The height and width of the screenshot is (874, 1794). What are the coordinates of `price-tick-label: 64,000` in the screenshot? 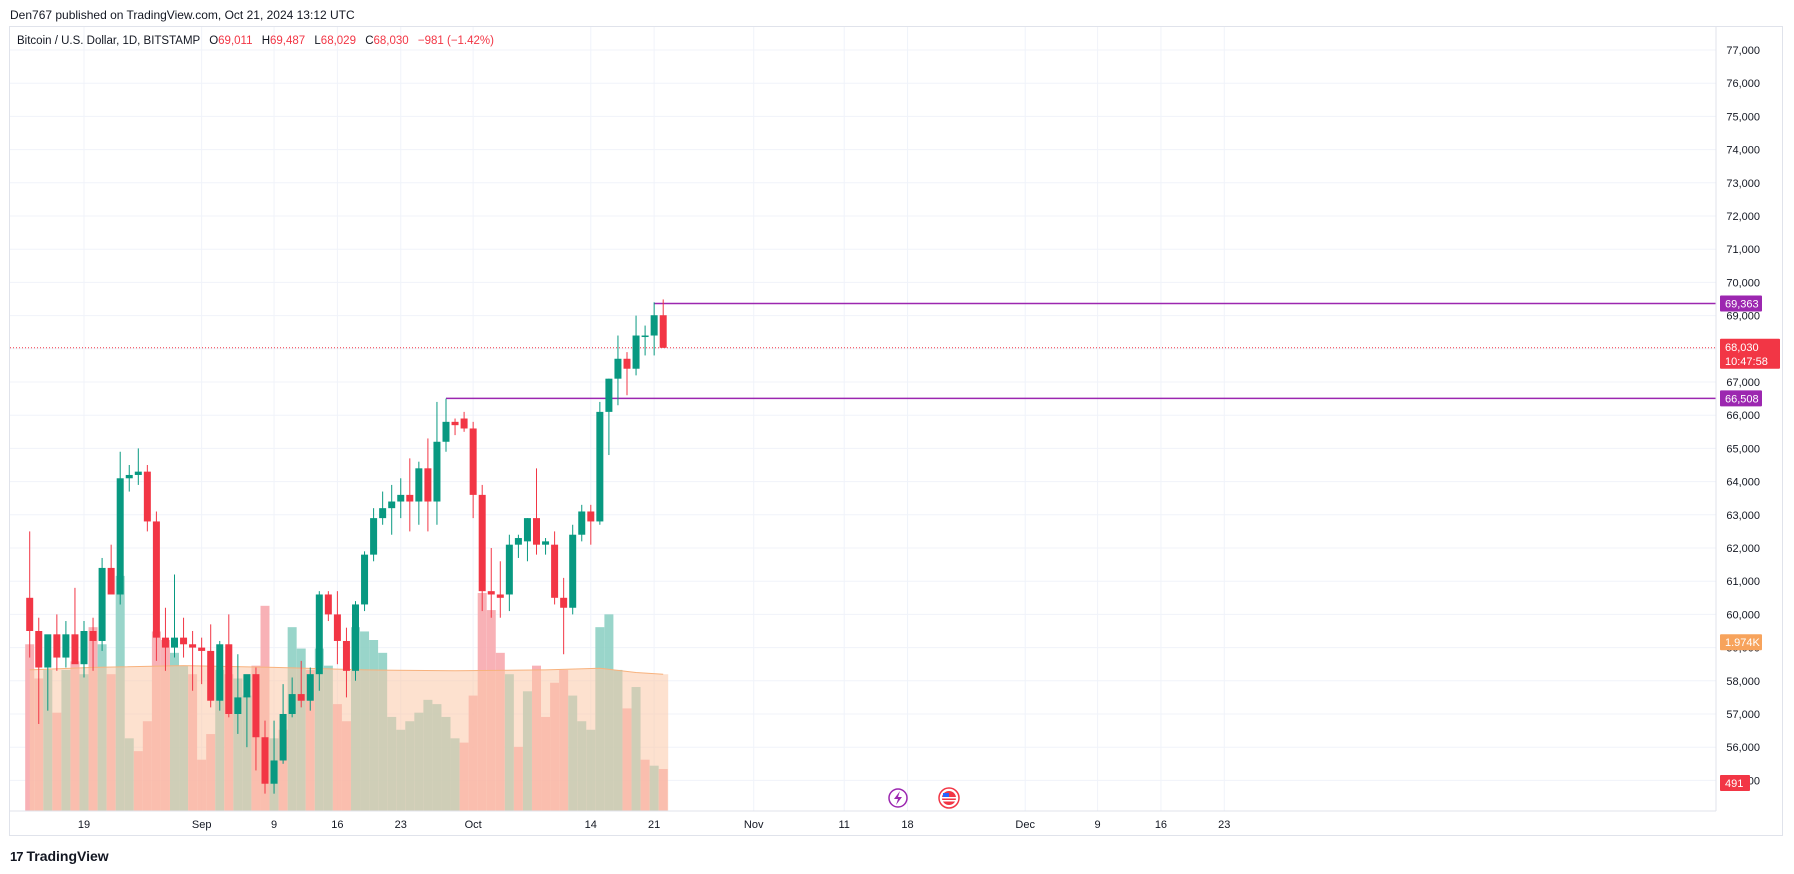 It's located at (1743, 483).